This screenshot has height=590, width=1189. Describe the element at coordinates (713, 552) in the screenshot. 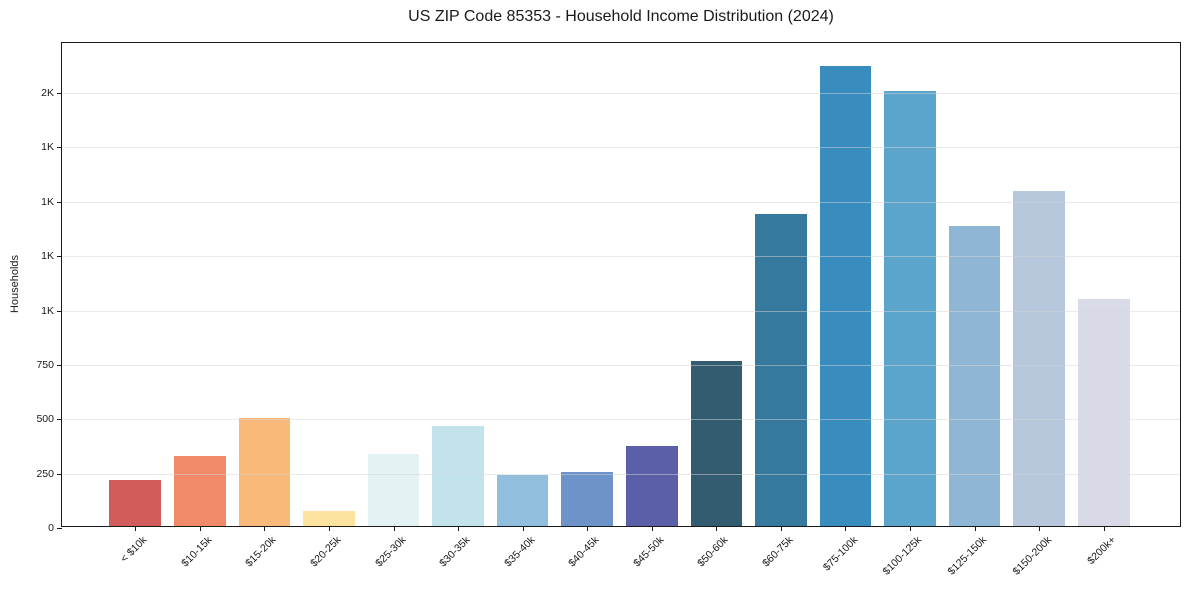

I see `x-tick-label-text: $50-60k` at that location.